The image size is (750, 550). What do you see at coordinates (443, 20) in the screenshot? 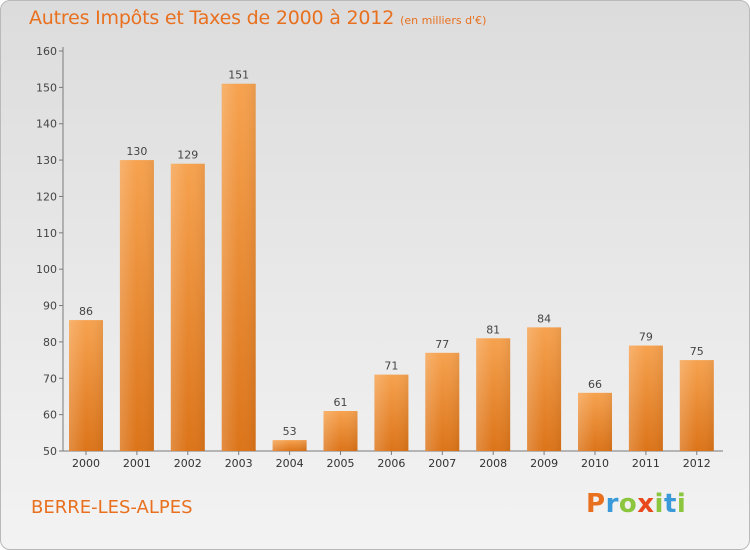
I see `chart-subtitle: (en milliers d'€)` at bounding box center [443, 20].